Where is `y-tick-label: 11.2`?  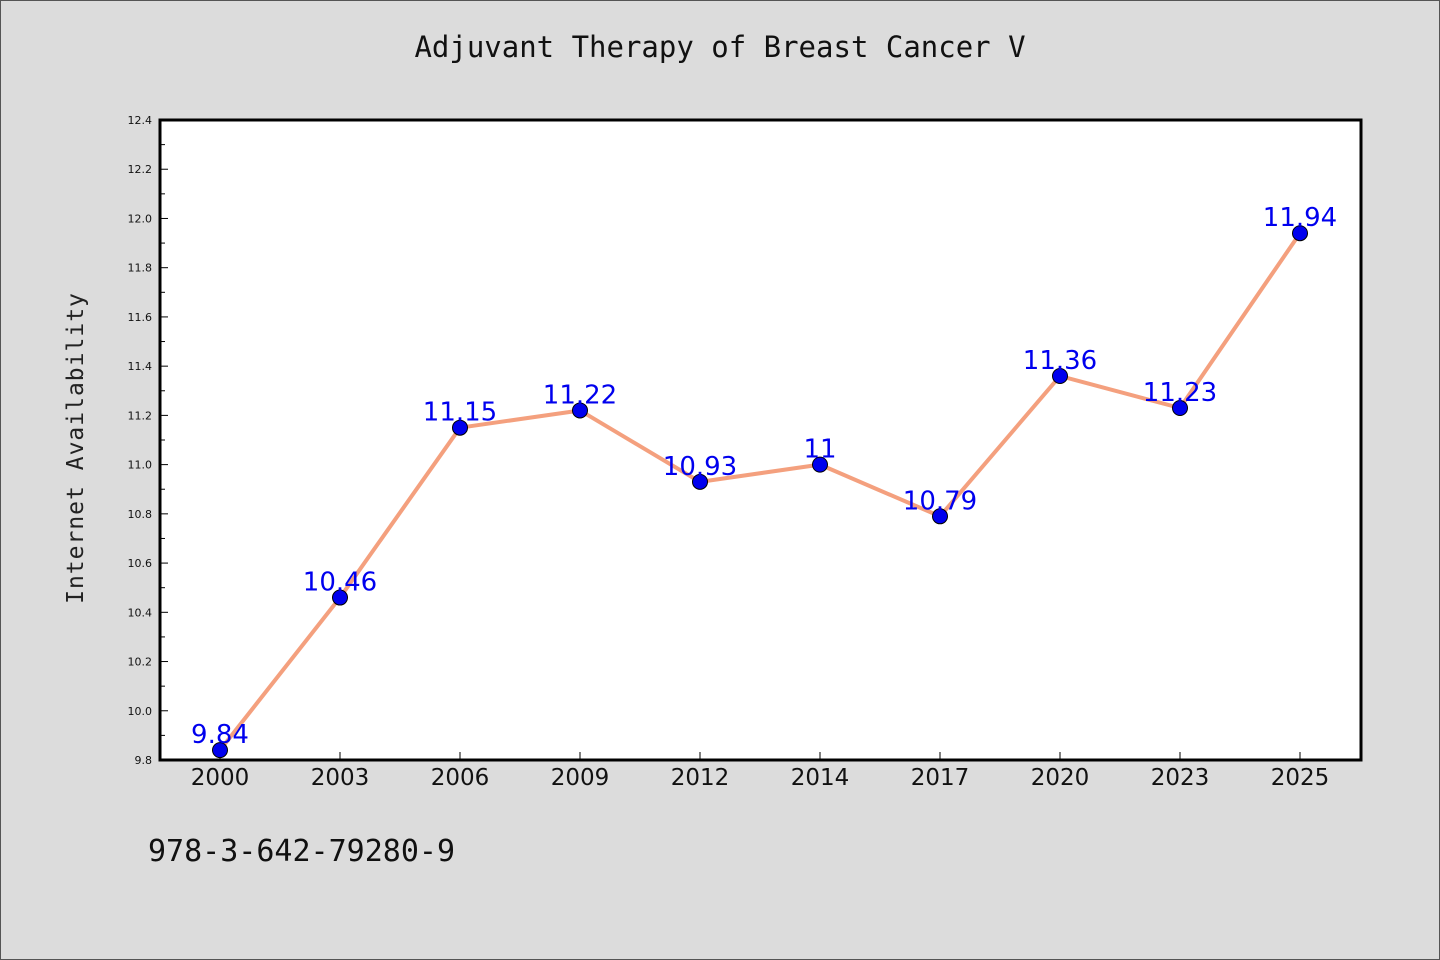
y-tick-label: 11.2 is located at coordinates (140, 415).